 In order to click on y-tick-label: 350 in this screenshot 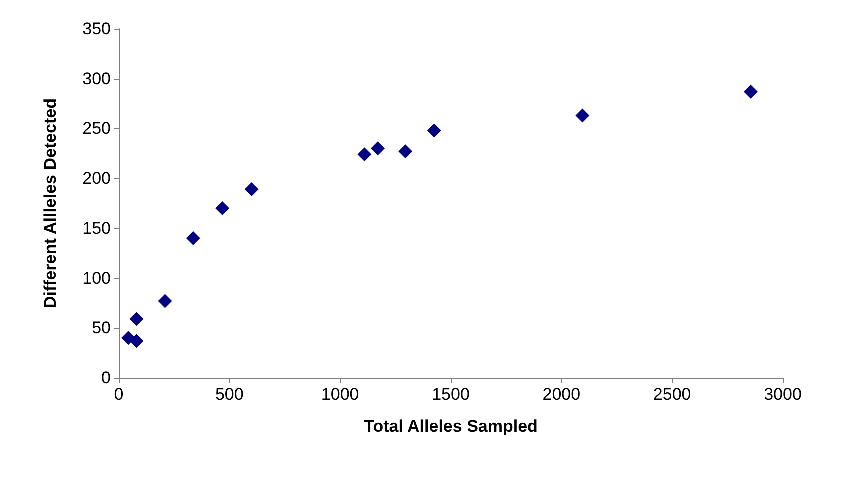, I will do `click(96, 29)`.